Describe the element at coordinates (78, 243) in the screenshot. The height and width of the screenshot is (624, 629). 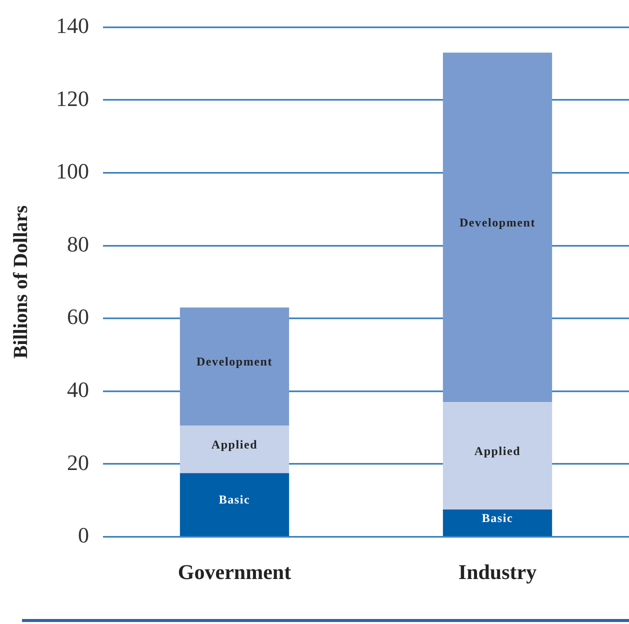
I see `y-tick-label: 80` at that location.